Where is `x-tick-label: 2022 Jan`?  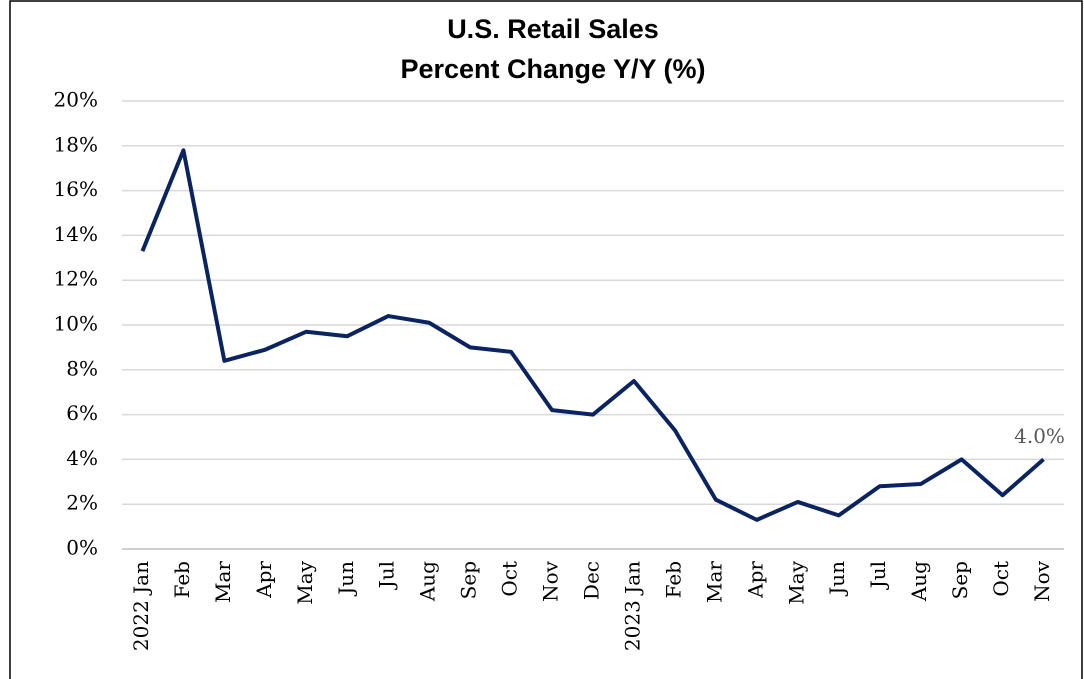 x-tick-label: 2022 Jan is located at coordinates (141, 606).